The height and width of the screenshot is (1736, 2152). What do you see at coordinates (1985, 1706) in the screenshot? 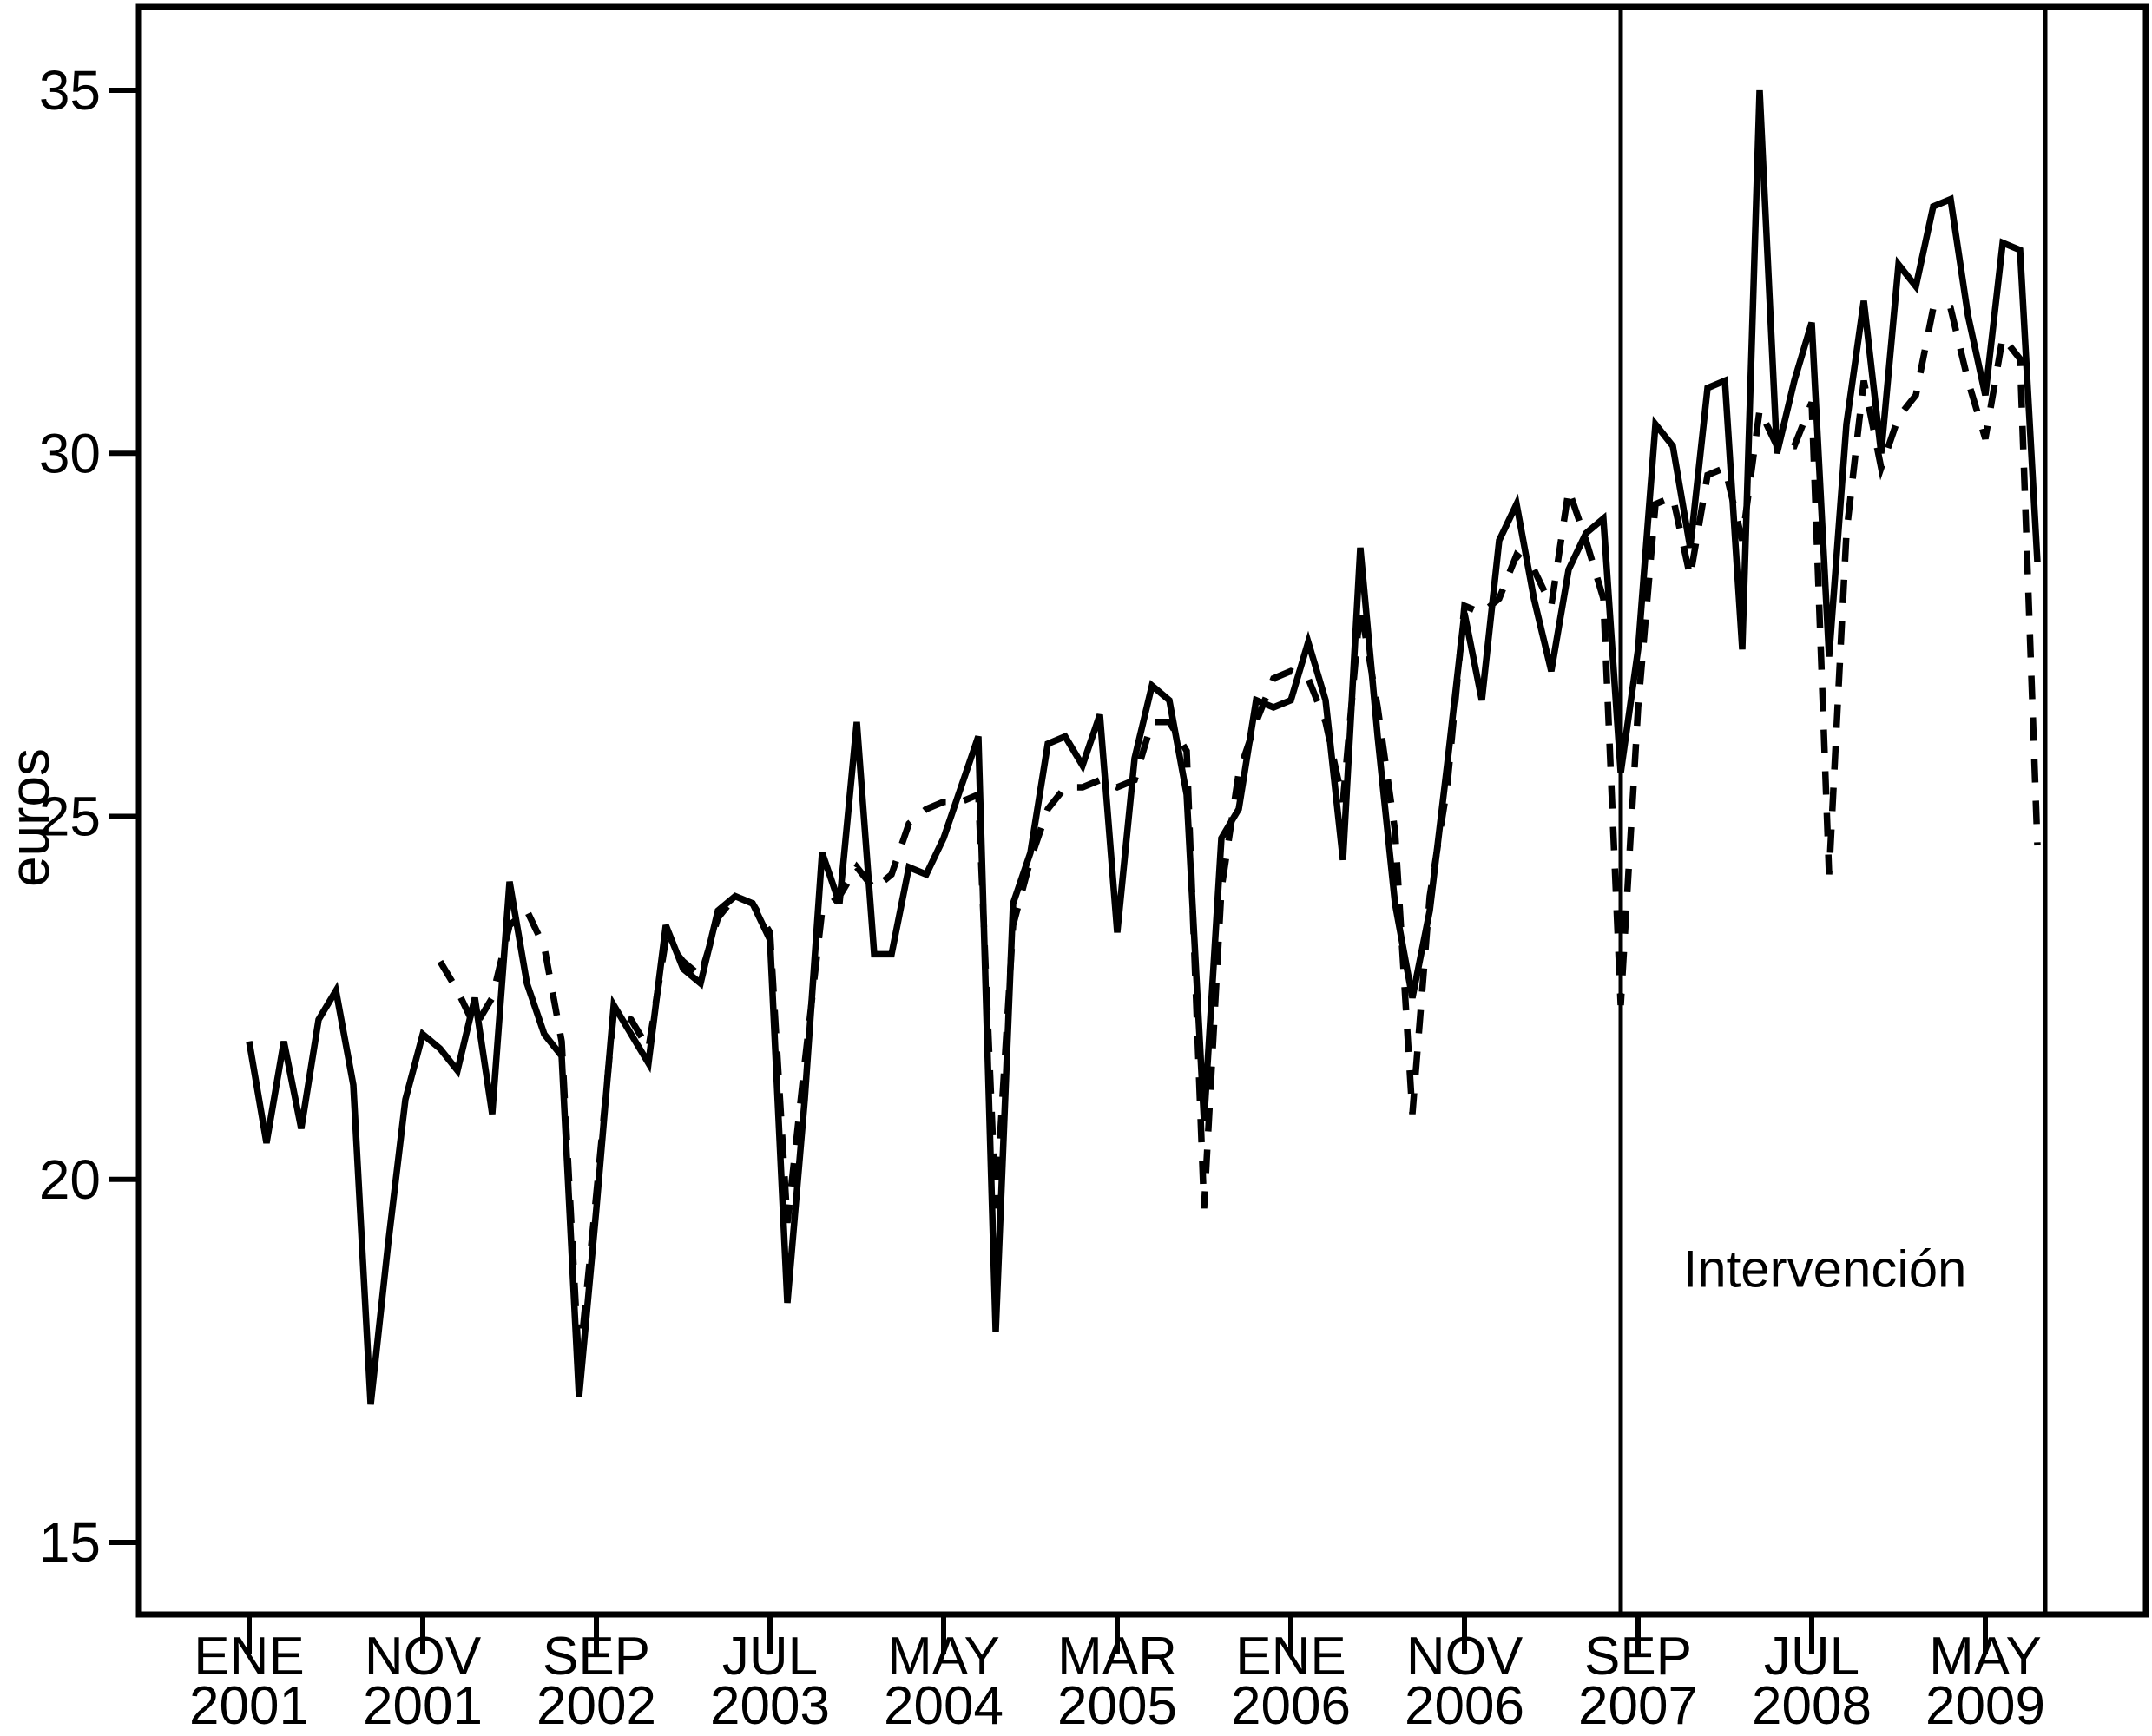
I see `x-tick-label-year: 2009` at bounding box center [1985, 1706].